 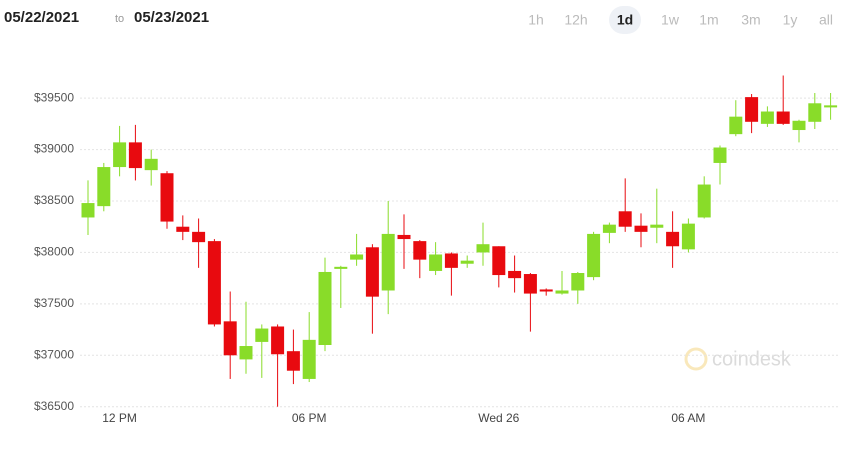 What do you see at coordinates (54, 406) in the screenshot?
I see `y-tick-label: $36500` at bounding box center [54, 406].